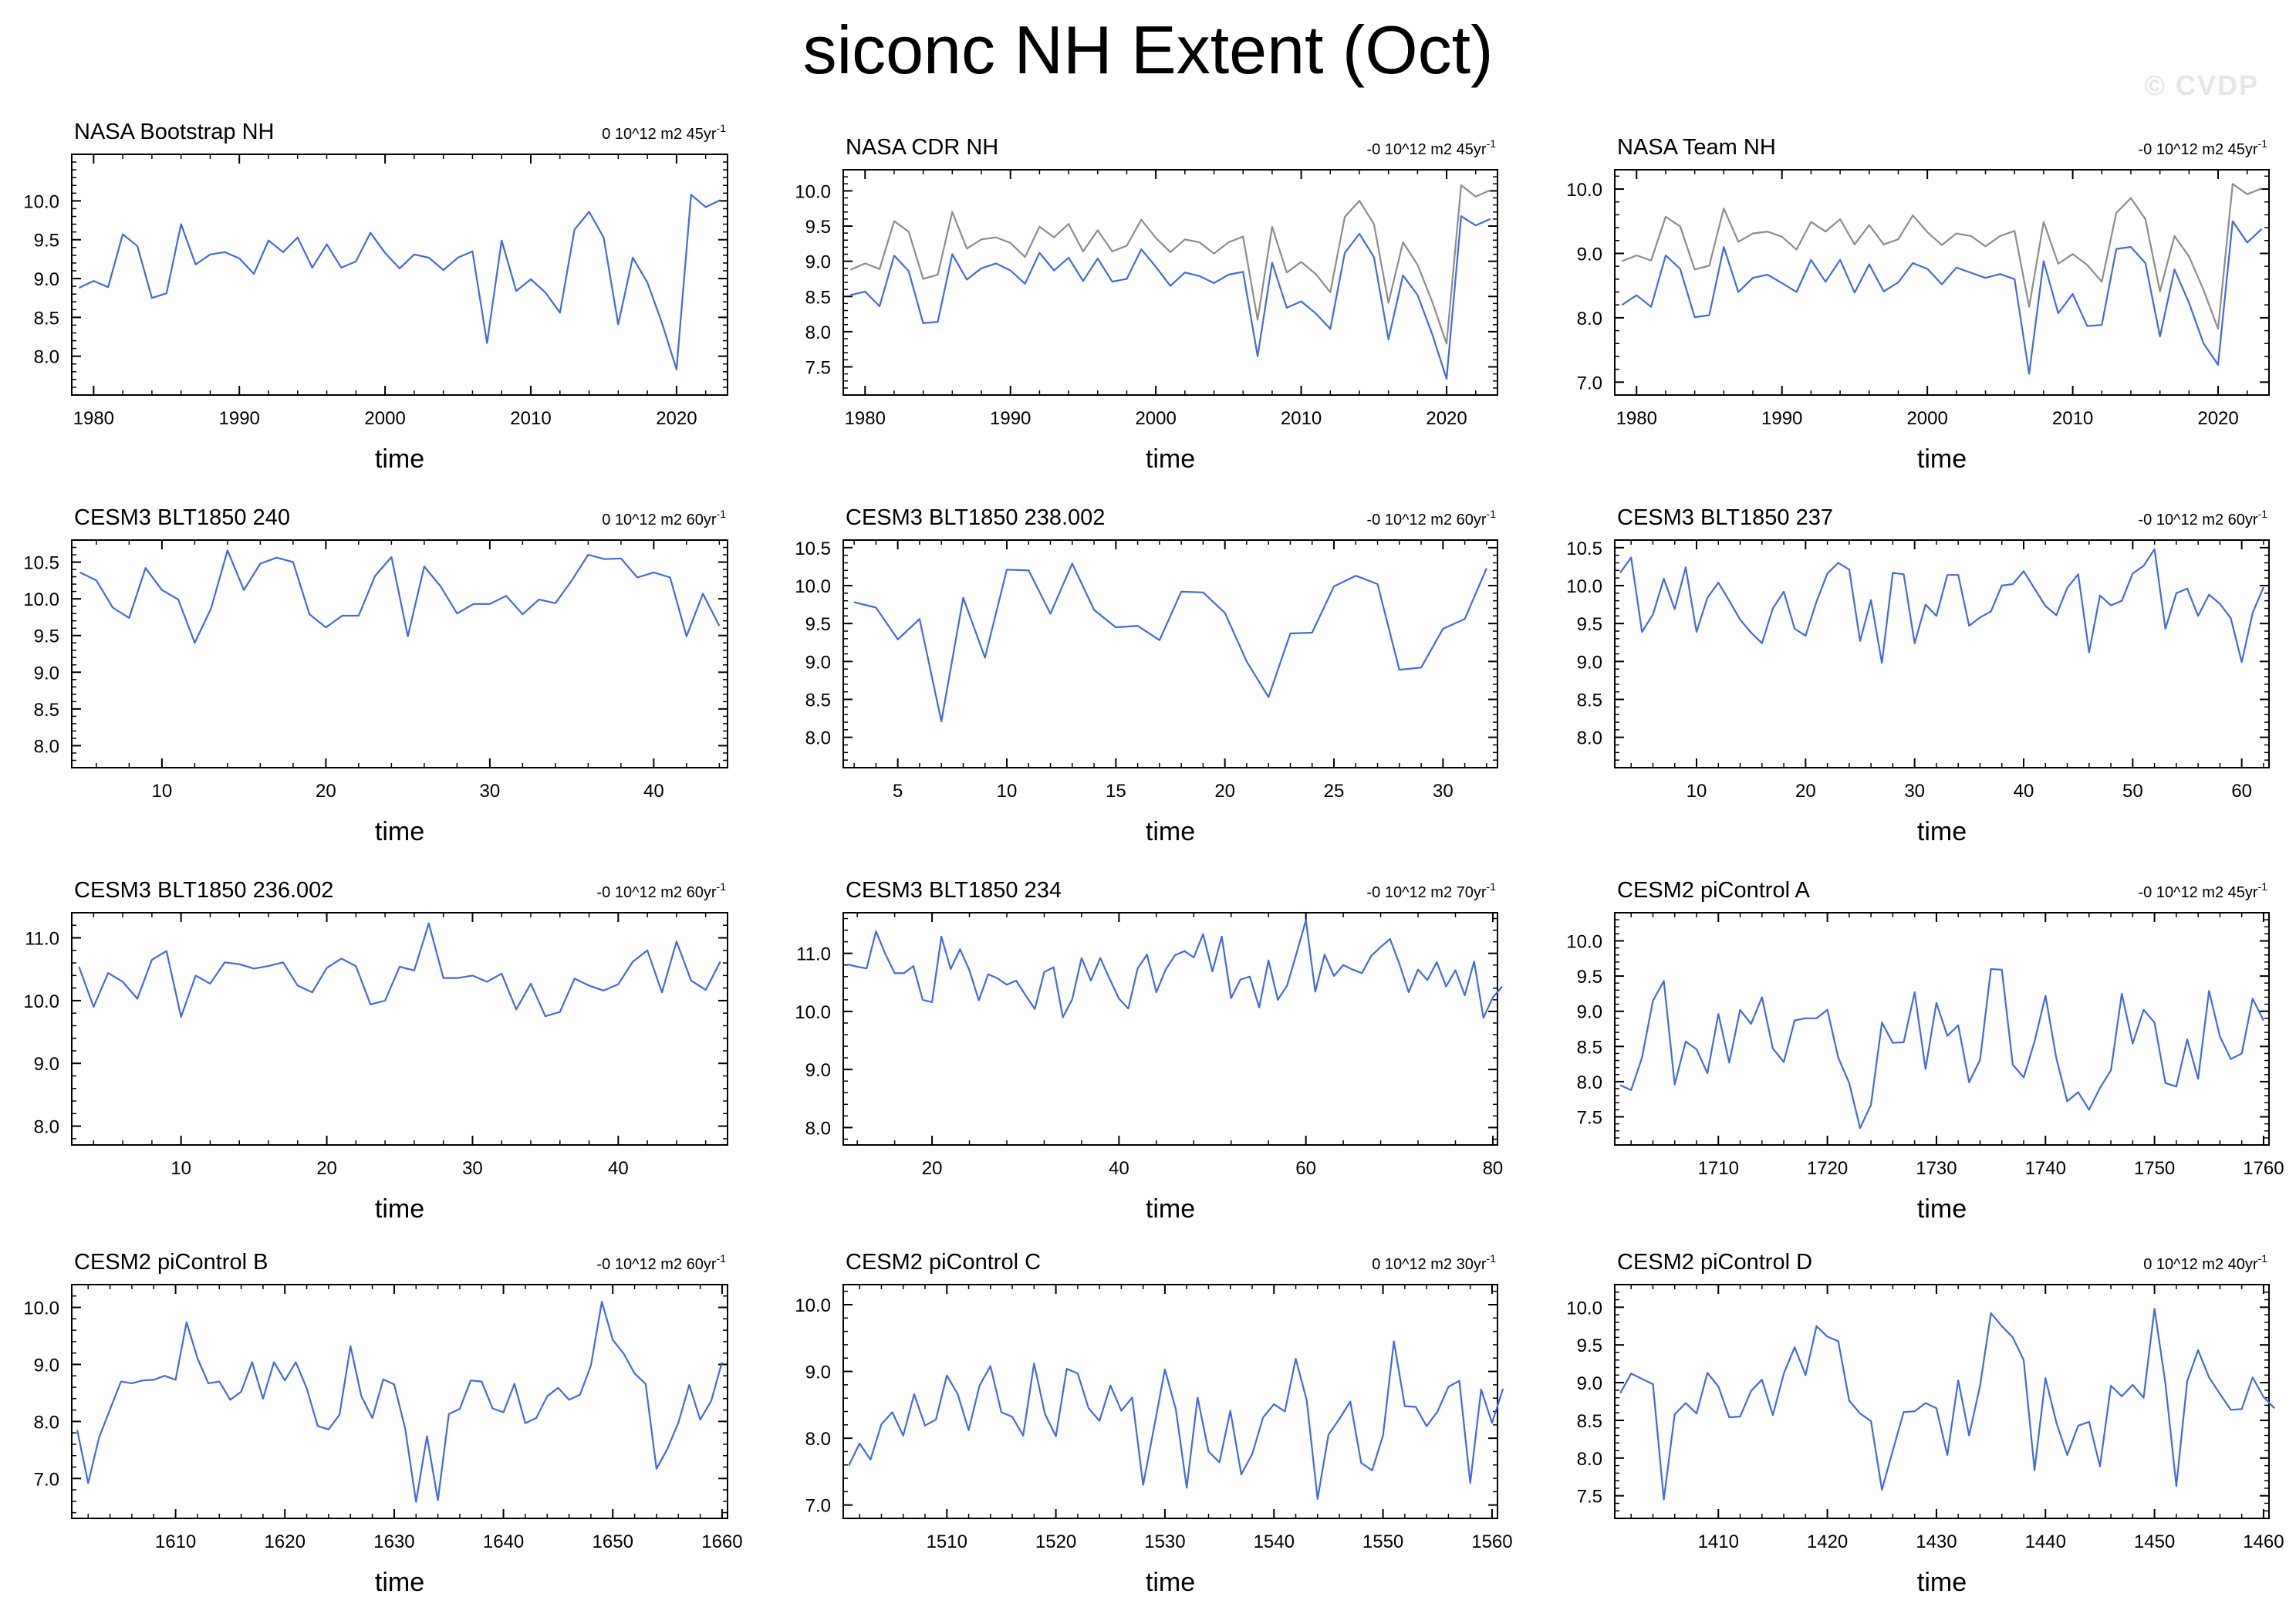  What do you see at coordinates (1164, 1542) in the screenshot?
I see `x-tick-label: 1530` at bounding box center [1164, 1542].